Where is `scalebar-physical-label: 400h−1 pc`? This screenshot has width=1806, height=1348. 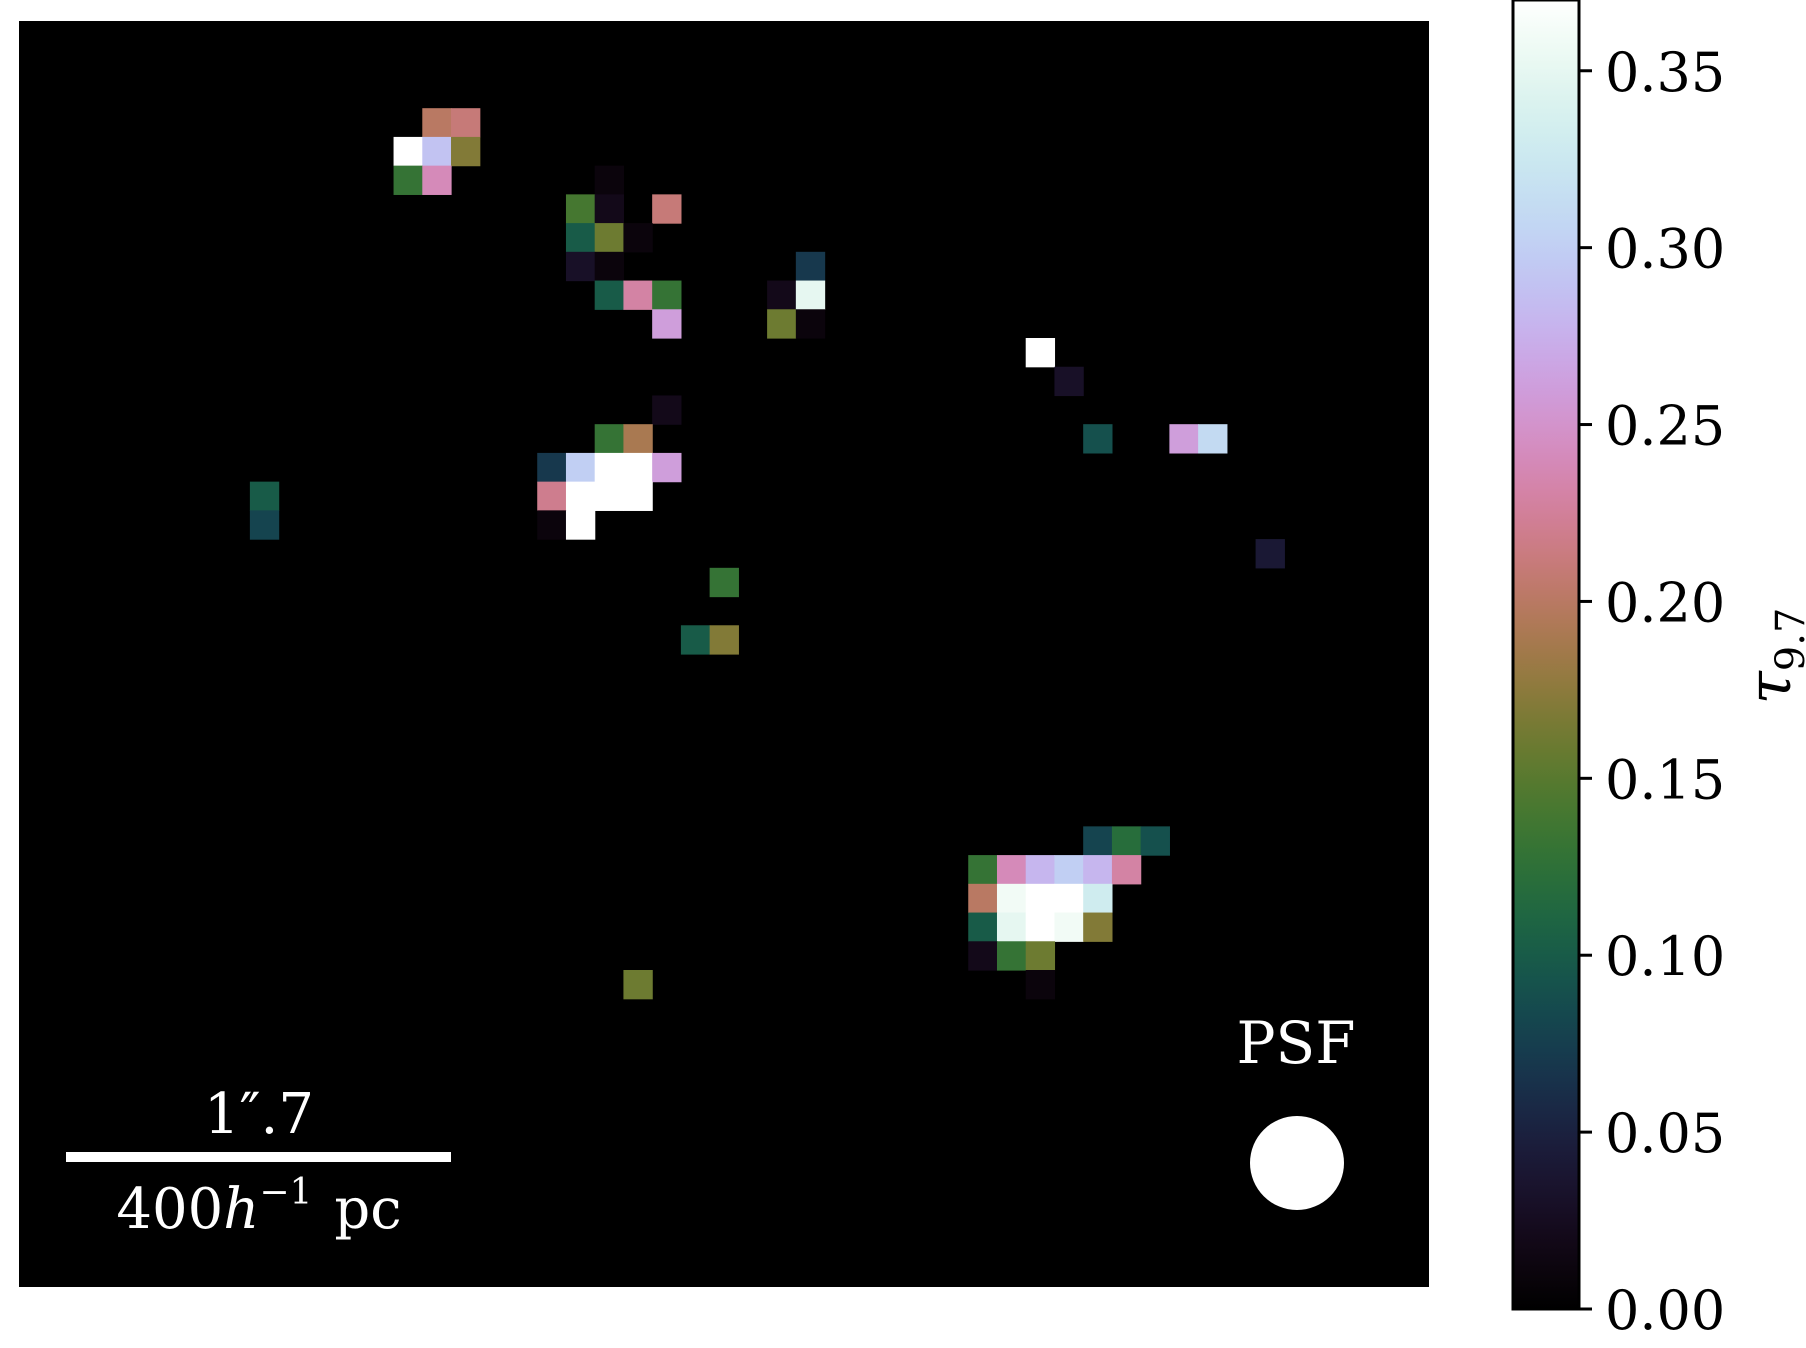 scalebar-physical-label: 400h−1 pc is located at coordinates (258, 1207).